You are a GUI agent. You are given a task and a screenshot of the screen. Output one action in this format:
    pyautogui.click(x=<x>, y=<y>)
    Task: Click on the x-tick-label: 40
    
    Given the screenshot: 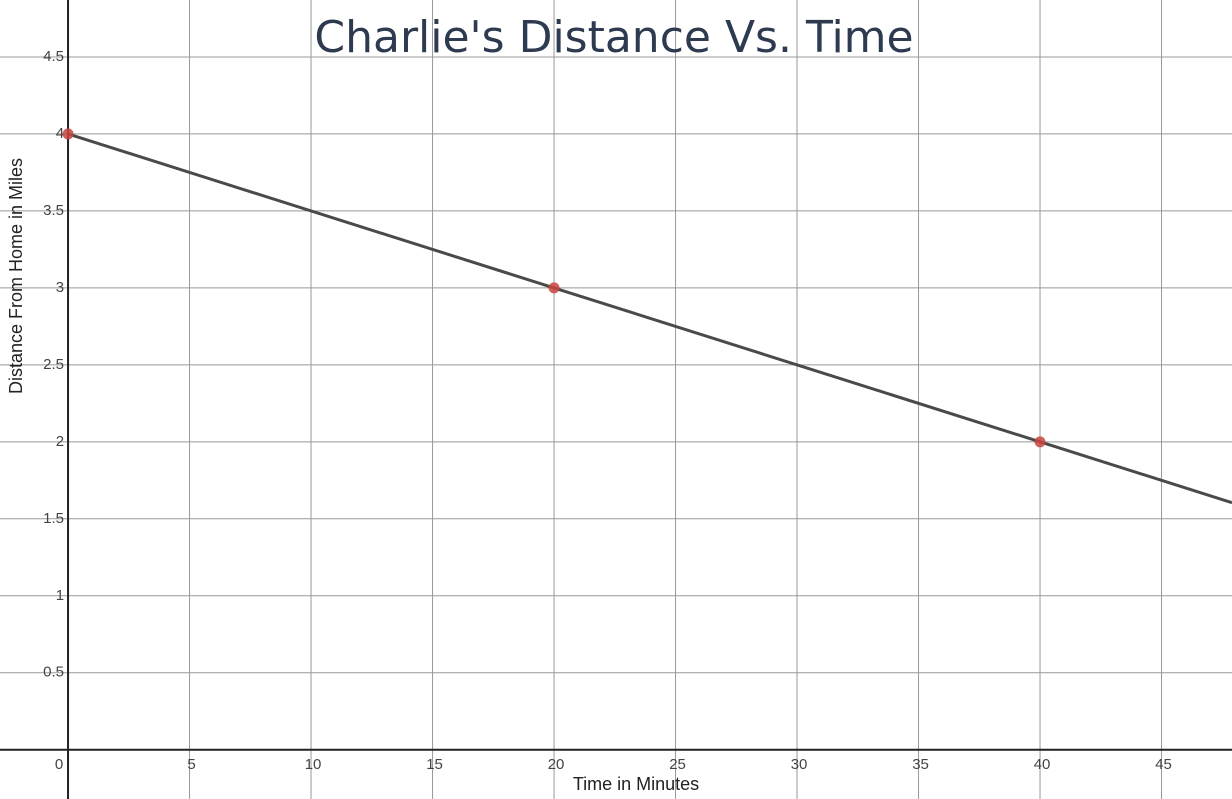 What is the action you would take?
    pyautogui.click(x=1042, y=764)
    